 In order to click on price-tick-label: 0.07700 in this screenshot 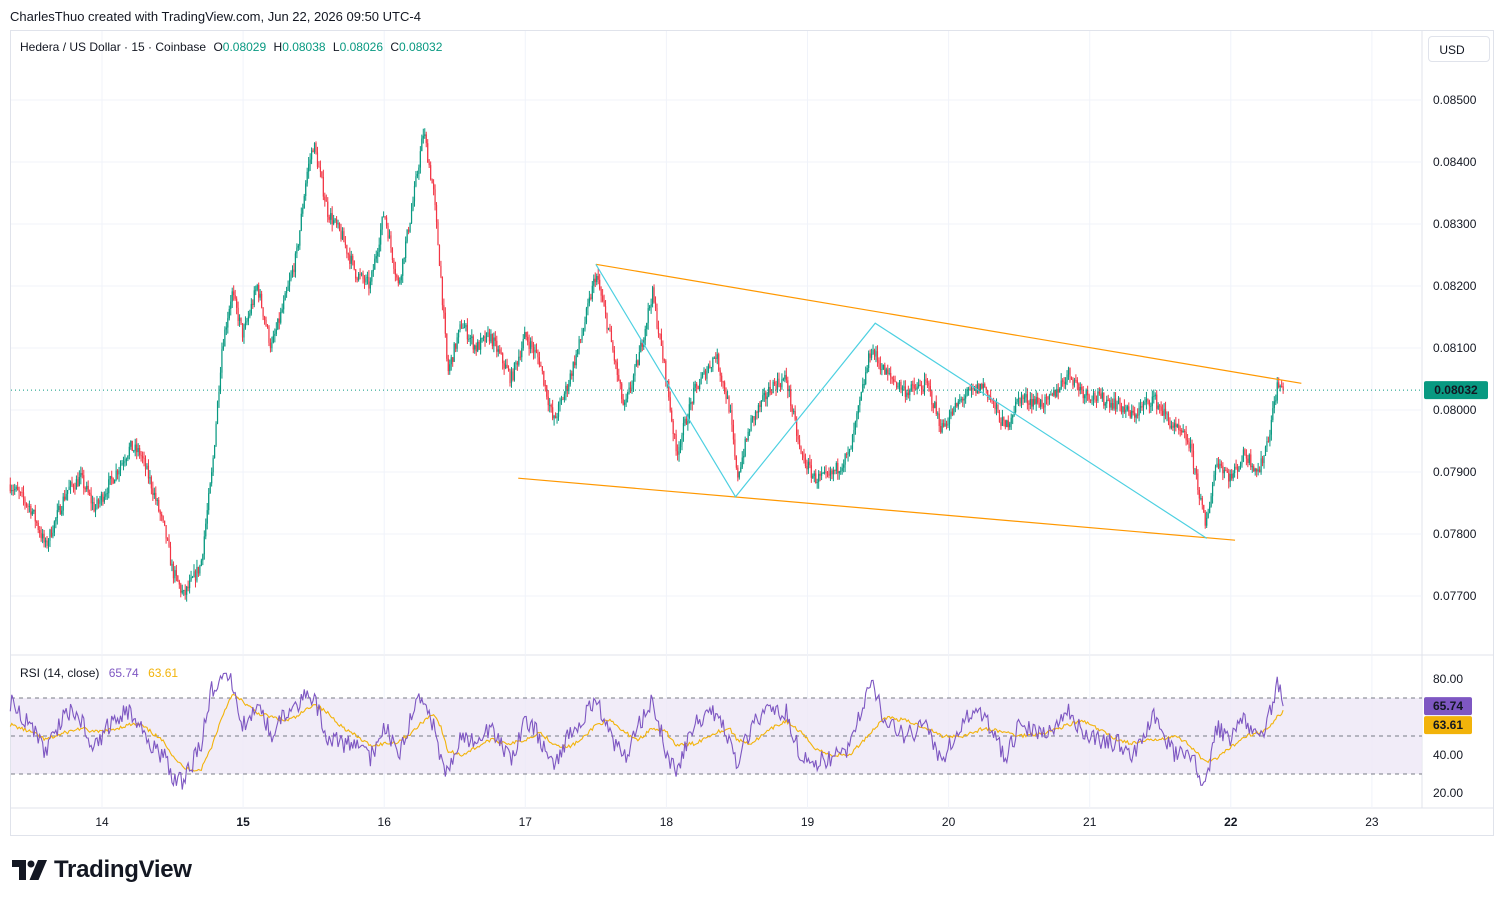, I will do `click(1455, 596)`.